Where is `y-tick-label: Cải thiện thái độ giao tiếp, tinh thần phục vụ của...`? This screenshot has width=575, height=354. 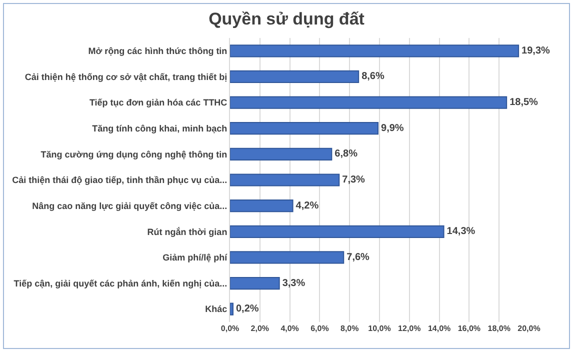 y-tick-label: Cải thiện thái độ giao tiếp, tinh thần phục vụ của... is located at coordinates (120, 180).